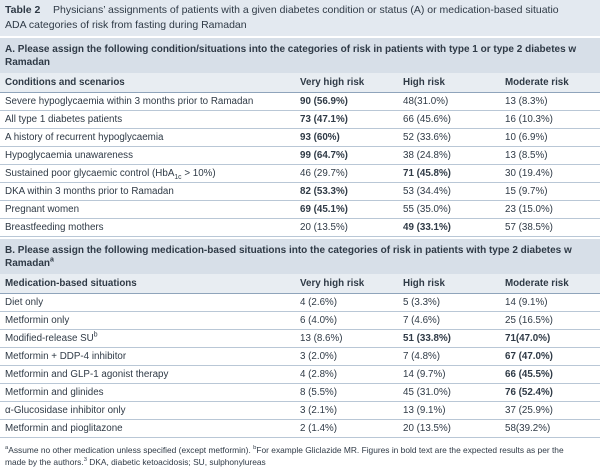 The image size is (600, 474). Describe the element at coordinates (526, 191) in the screenshot. I see `table-cell: 15 (9.7%)` at that location.